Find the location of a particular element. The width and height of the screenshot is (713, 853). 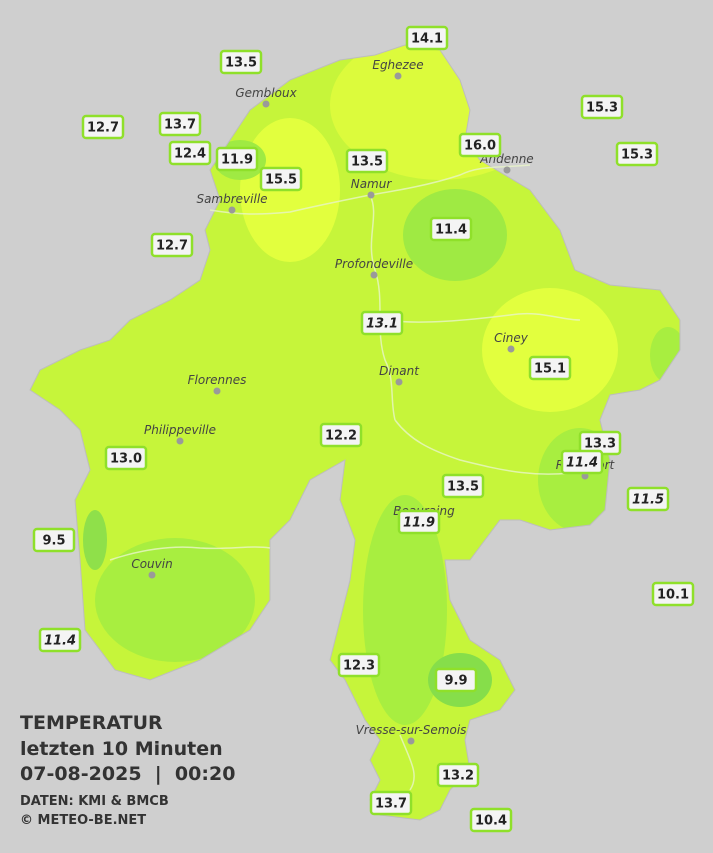

station-value: 12.4 is located at coordinates (190, 154).